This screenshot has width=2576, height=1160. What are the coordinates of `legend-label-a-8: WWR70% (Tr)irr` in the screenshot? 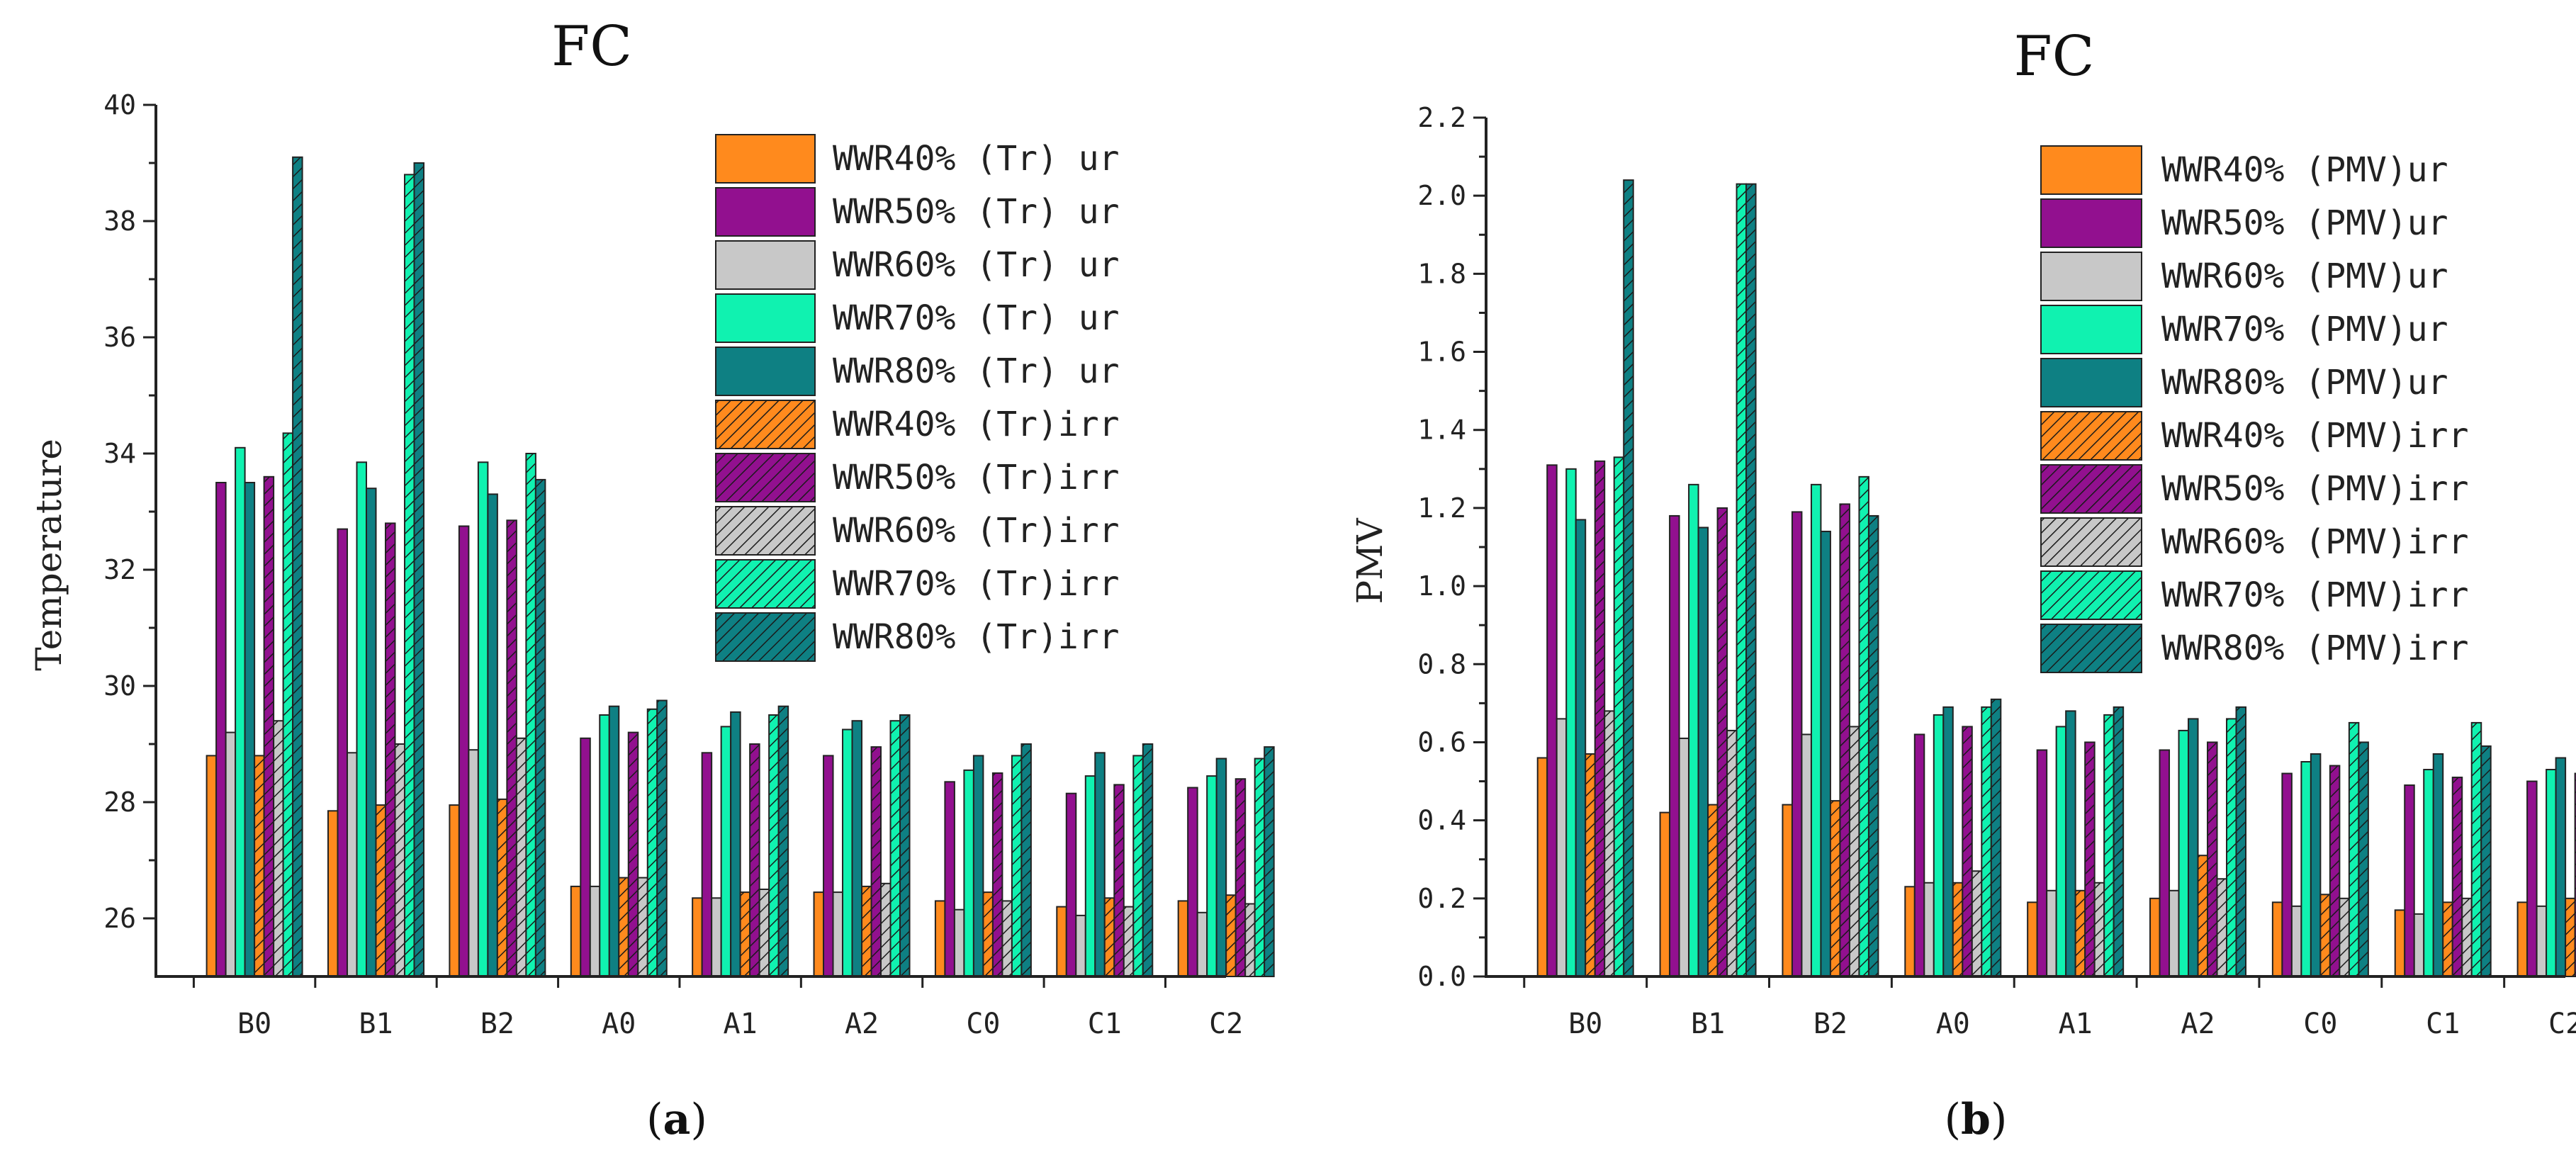 It's located at (976, 584).